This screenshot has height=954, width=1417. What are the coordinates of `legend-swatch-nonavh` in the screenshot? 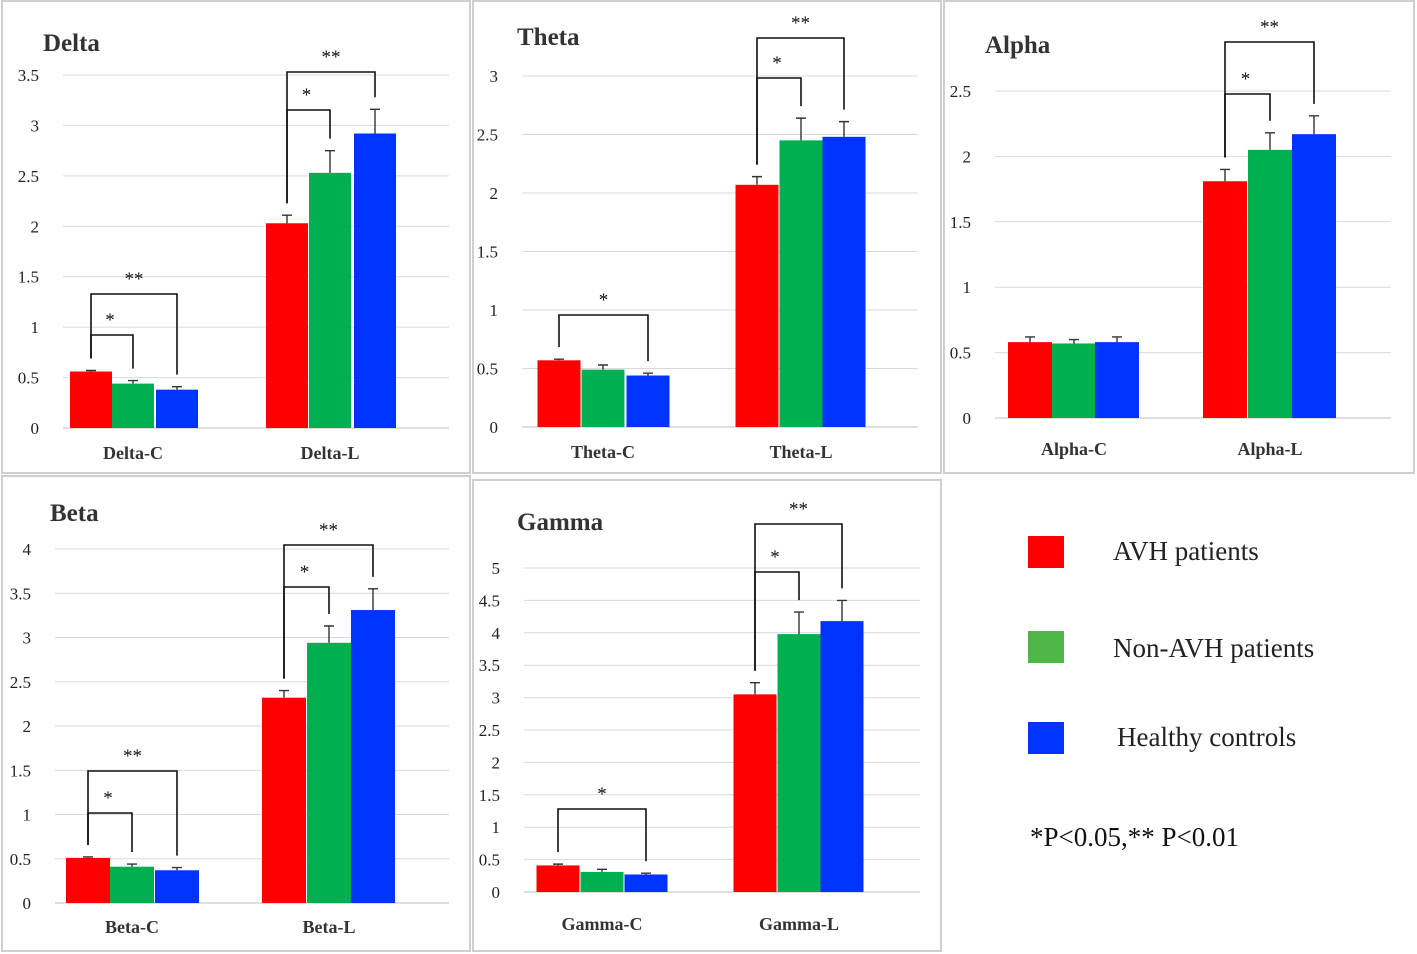 It's located at (1046, 647).